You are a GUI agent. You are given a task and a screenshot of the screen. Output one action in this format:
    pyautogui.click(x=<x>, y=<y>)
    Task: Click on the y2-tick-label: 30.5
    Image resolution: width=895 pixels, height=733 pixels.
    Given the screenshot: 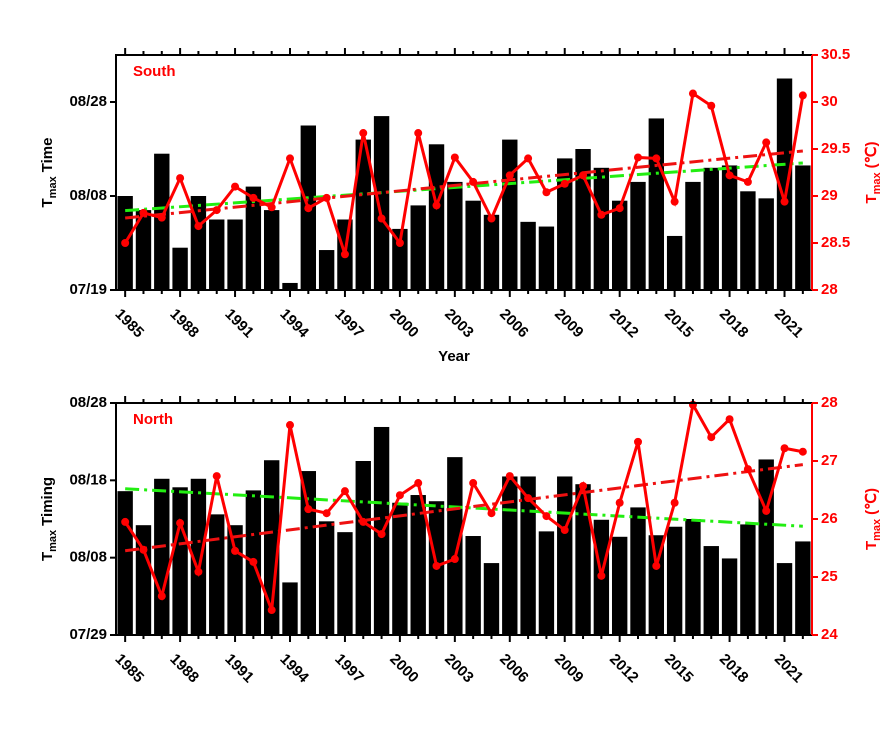 What is the action you would take?
    pyautogui.click(x=835, y=54)
    